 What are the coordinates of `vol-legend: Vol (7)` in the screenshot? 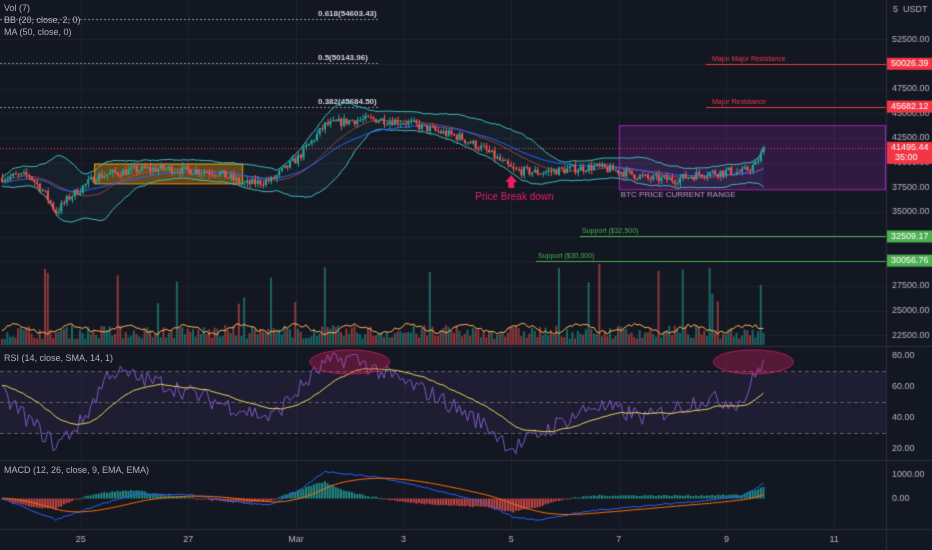 It's located at (17, 8).